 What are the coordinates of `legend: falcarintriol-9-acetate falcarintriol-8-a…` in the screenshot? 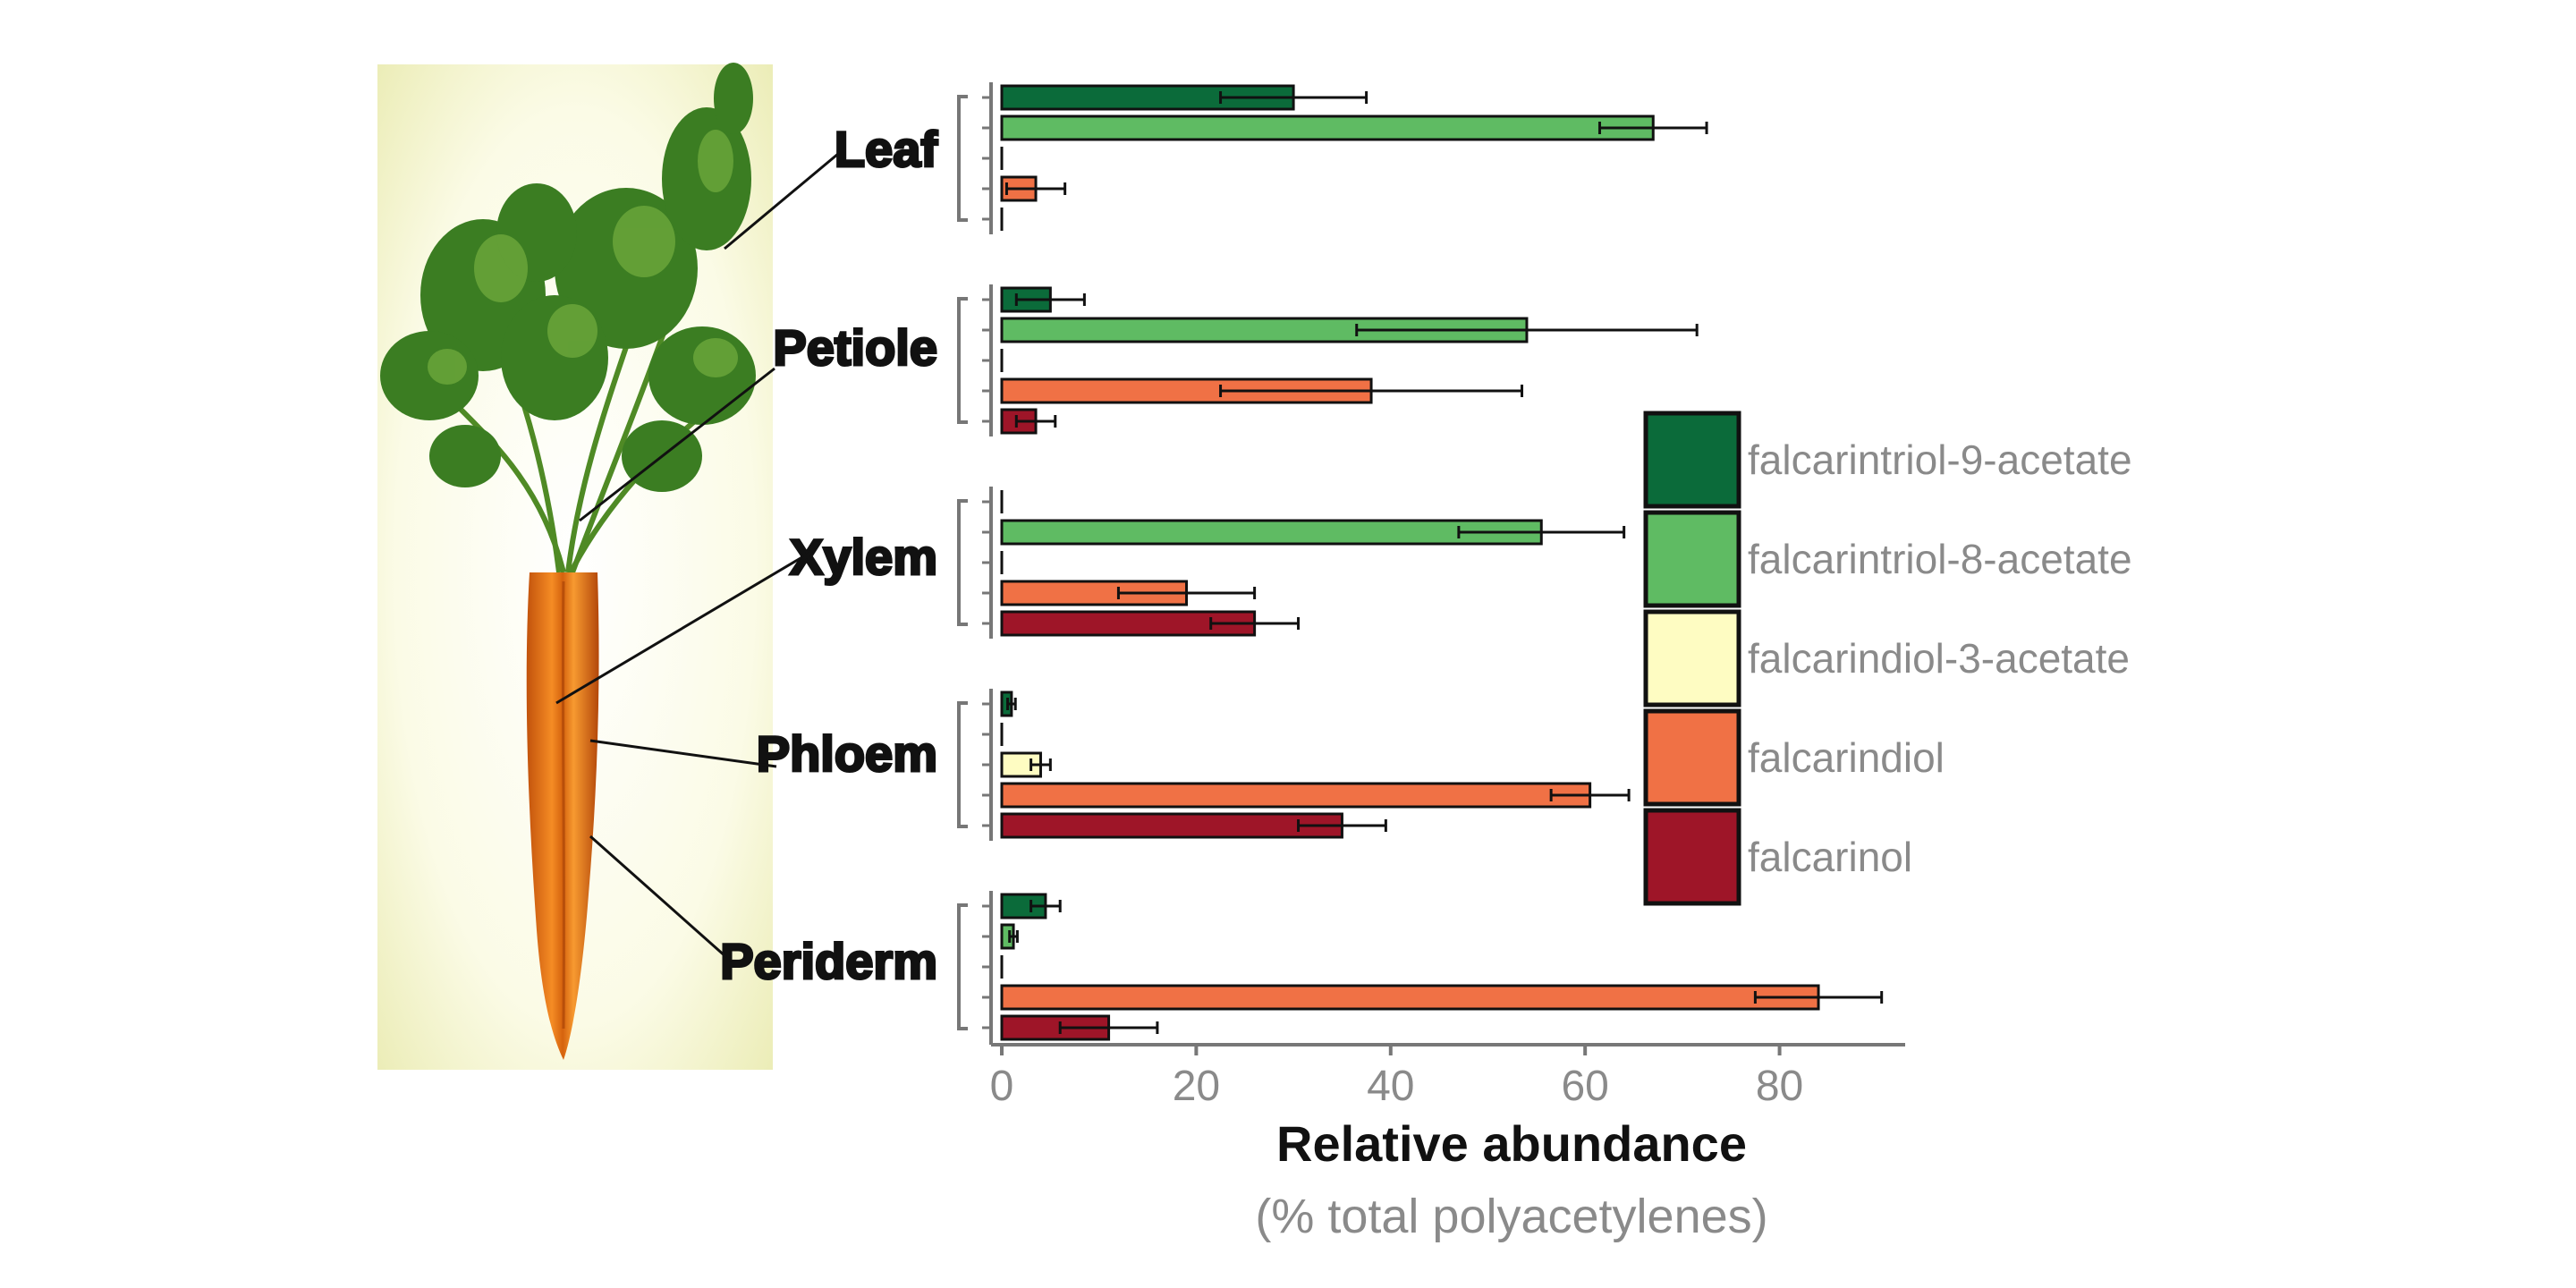 It's located at (1887, 658).